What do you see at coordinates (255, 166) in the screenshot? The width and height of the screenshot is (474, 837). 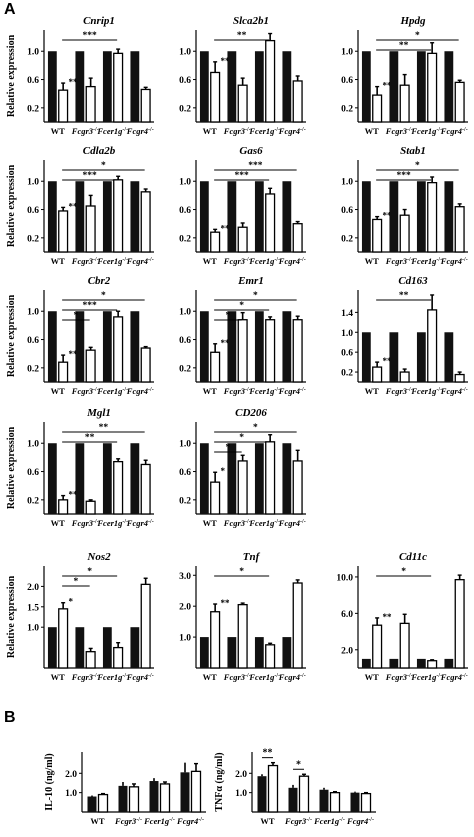 I see `significance-label: ***` at bounding box center [255, 166].